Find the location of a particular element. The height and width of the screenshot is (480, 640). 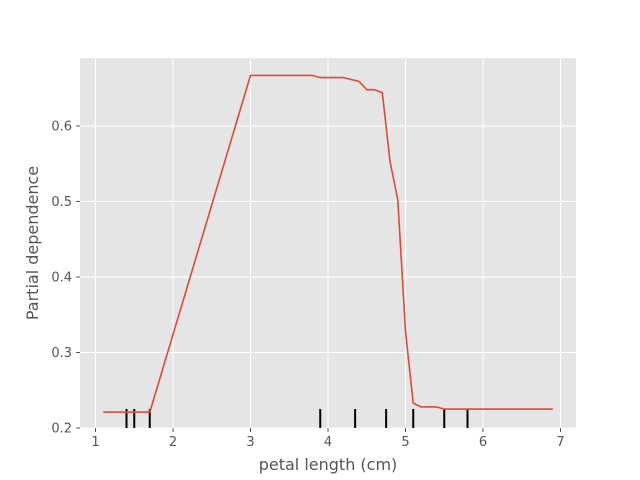

y-axis: 0.2 0.3 0.4 0.5 0.6 is located at coordinates (65, 278).